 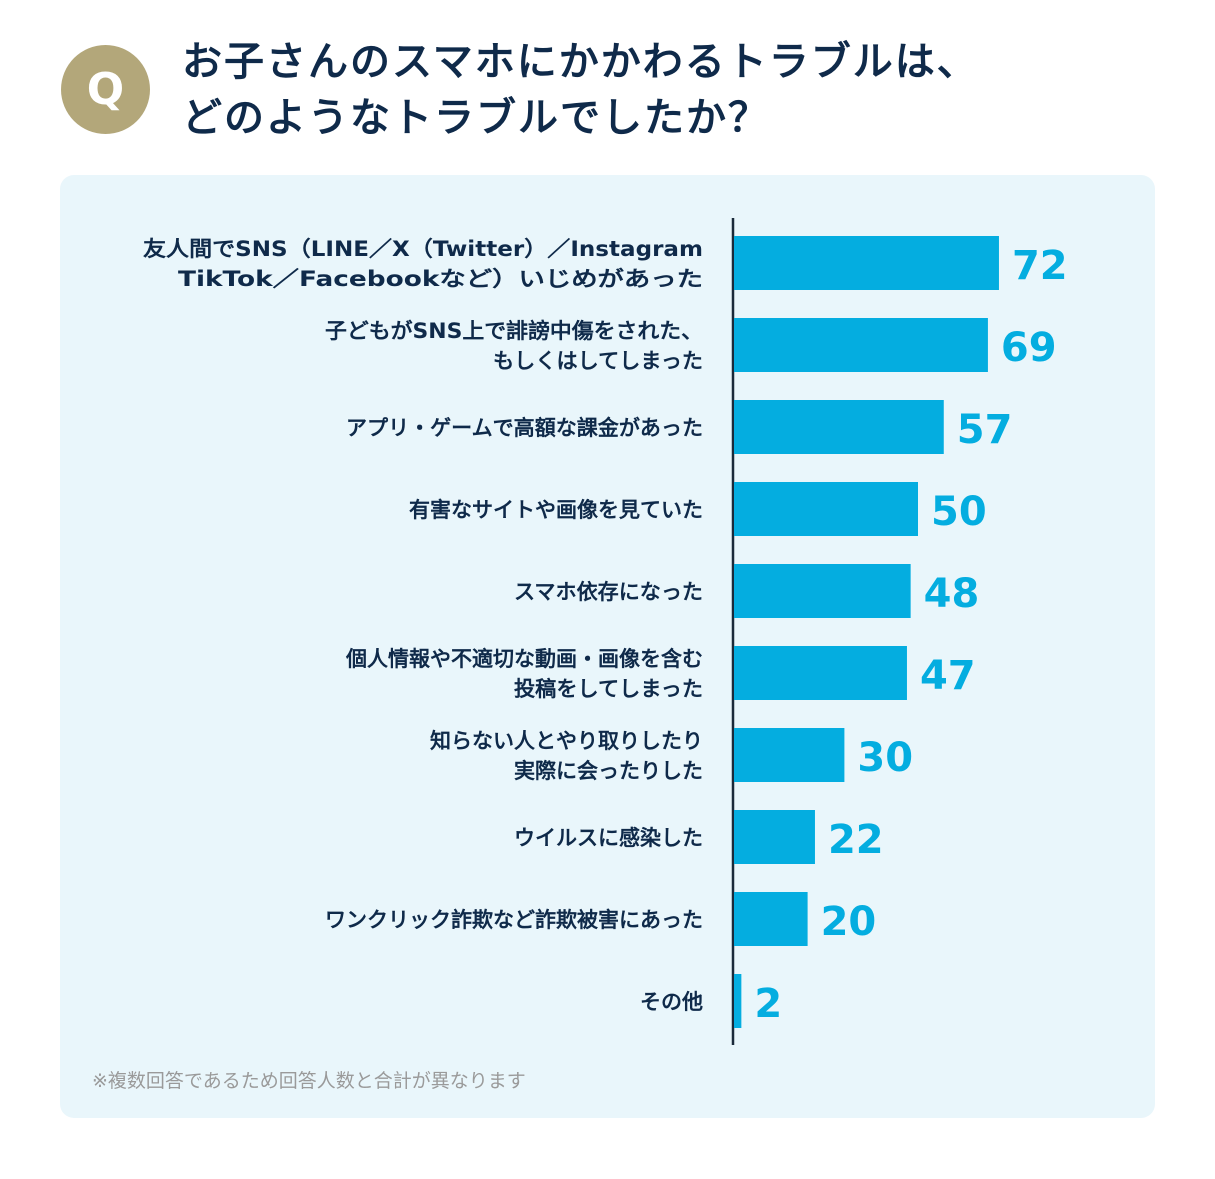 I want to click on category-label: 有害なサイトや画像を見ていた, so click(x=556, y=510).